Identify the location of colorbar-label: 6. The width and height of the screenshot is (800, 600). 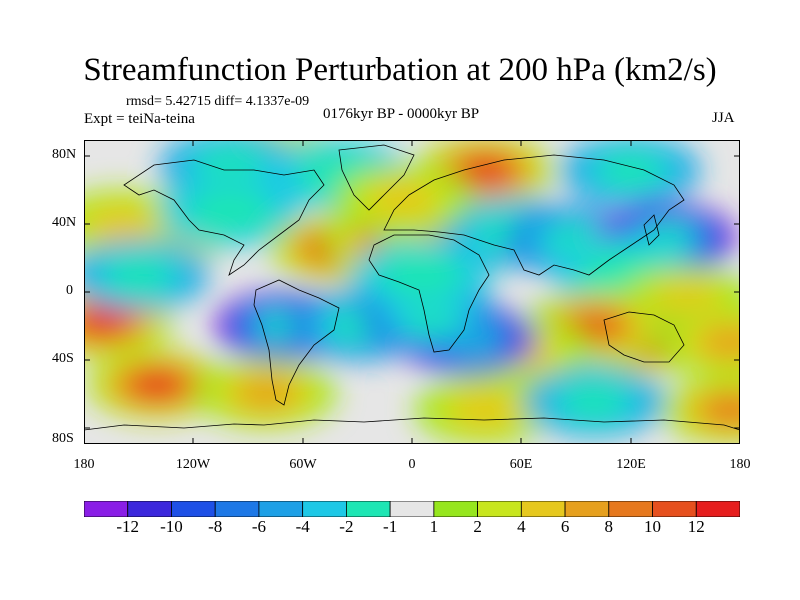
(565, 526).